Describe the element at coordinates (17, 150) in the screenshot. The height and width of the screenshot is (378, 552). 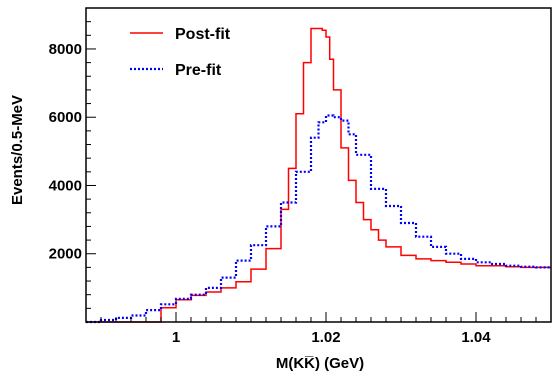
I see `y-axis-title: Events/0.5-MeV` at that location.